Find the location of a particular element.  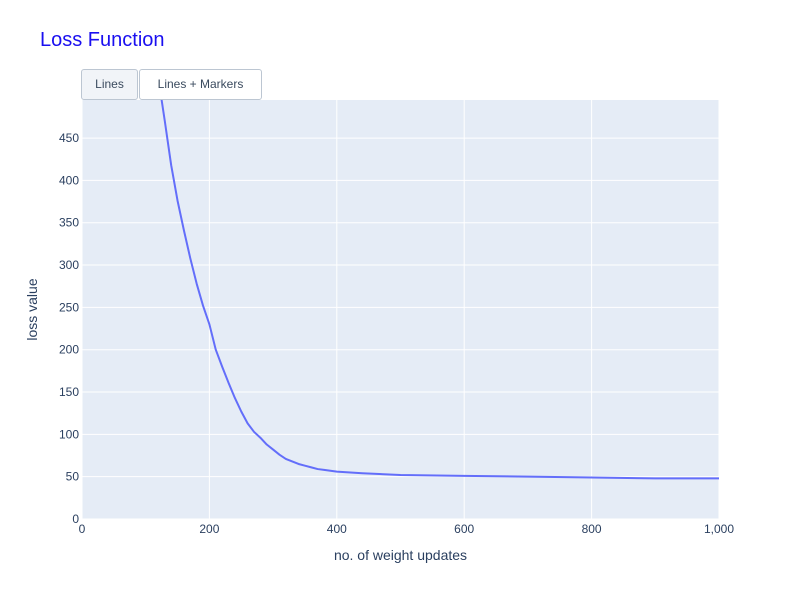

x-tick-label: 400 is located at coordinates (337, 529).